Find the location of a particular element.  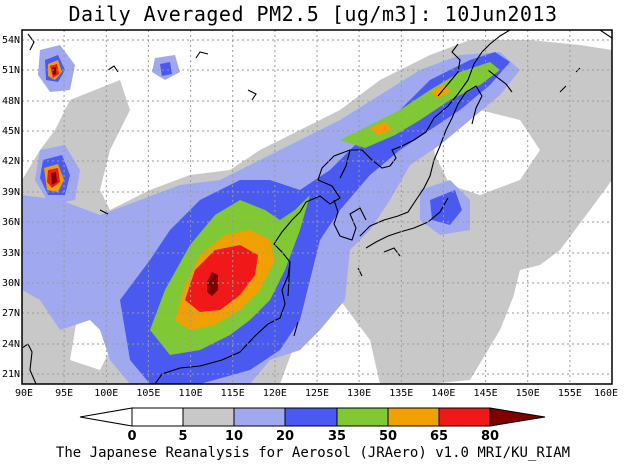

colorbar-tick: 10 is located at coordinates (234, 436).